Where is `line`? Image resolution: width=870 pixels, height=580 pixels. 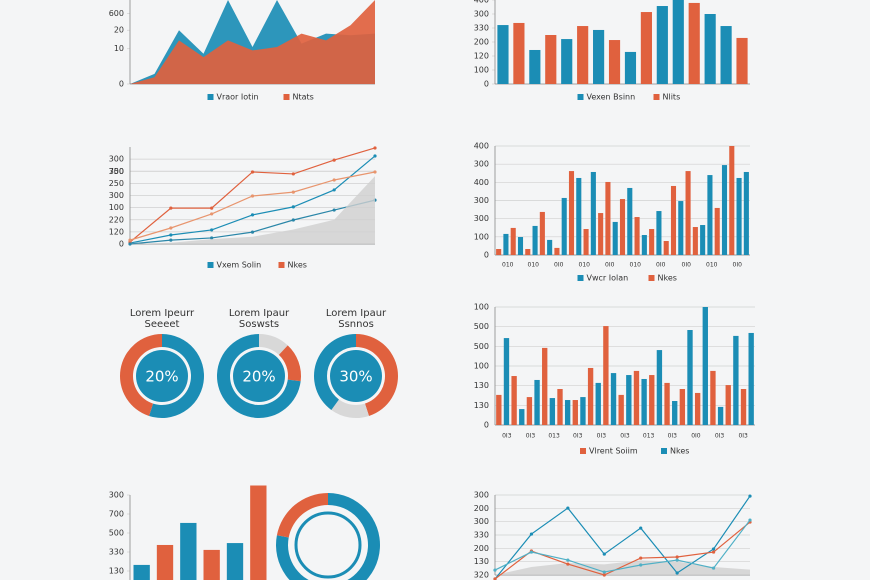 line is located at coordinates (622, 546).